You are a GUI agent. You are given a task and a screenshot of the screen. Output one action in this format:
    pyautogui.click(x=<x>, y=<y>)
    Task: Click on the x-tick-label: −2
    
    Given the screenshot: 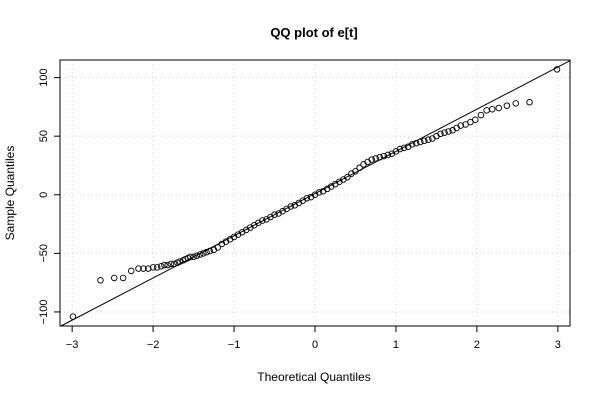 What is the action you would take?
    pyautogui.click(x=153, y=345)
    